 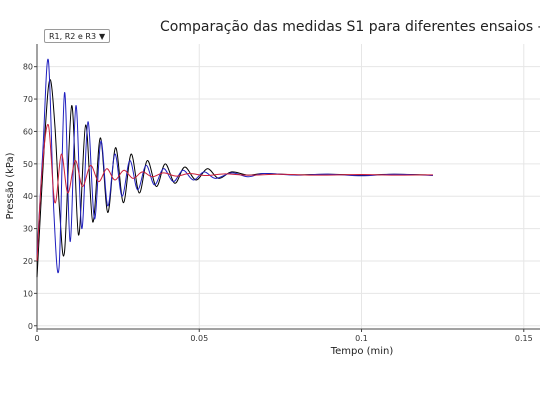 I want to click on y-tick-label-2: 20, so click(x=28, y=261).